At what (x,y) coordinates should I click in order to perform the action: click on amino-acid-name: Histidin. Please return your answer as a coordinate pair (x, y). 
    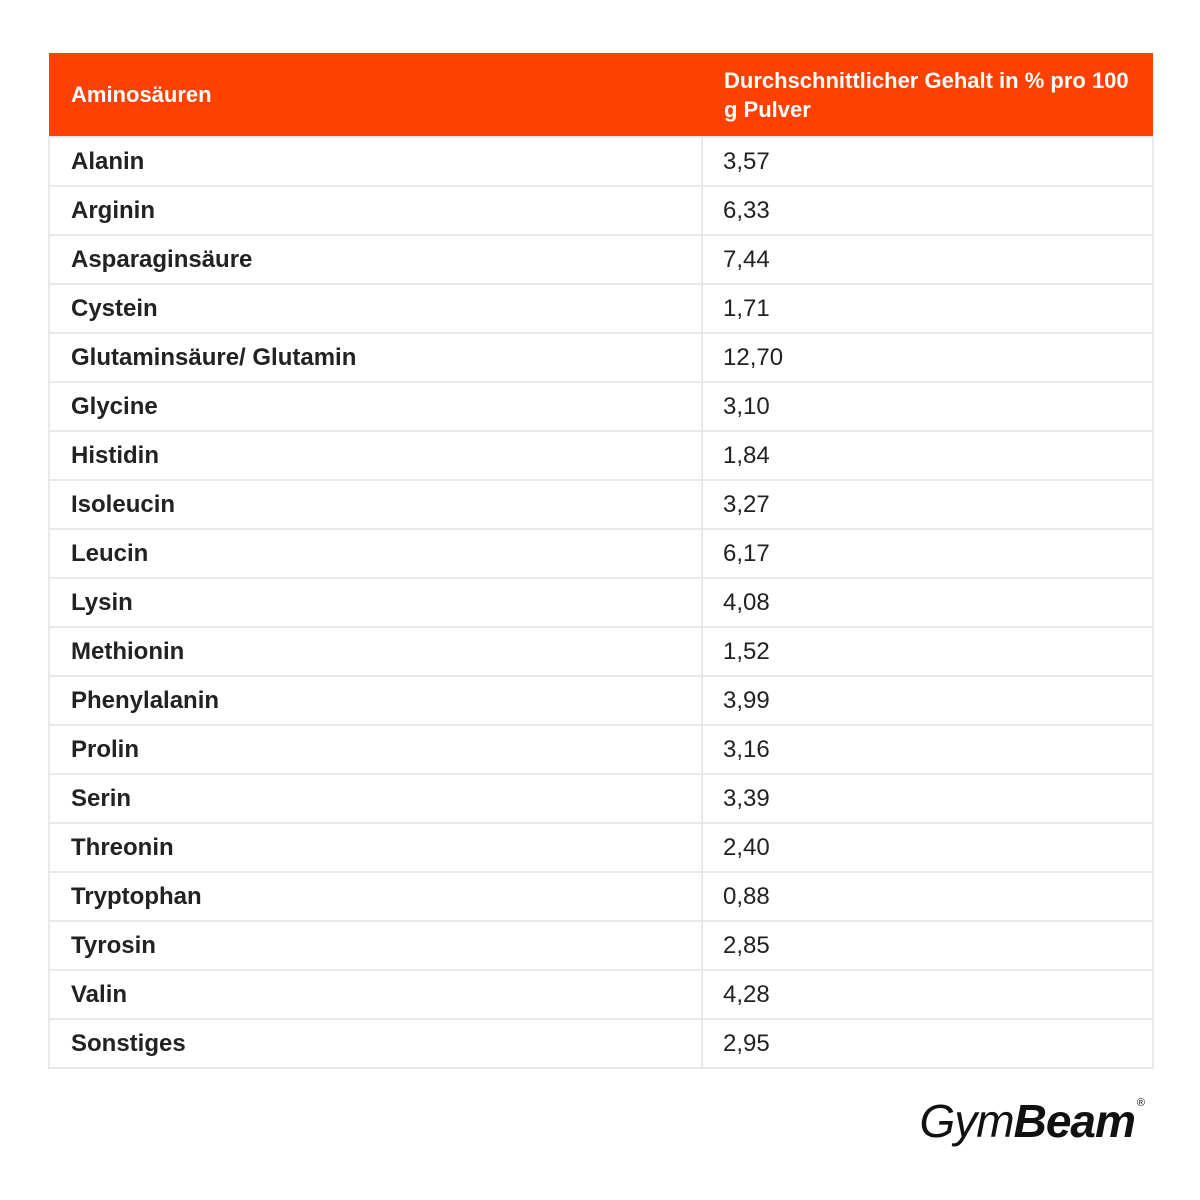
    Looking at the image, I should click on (375, 455).